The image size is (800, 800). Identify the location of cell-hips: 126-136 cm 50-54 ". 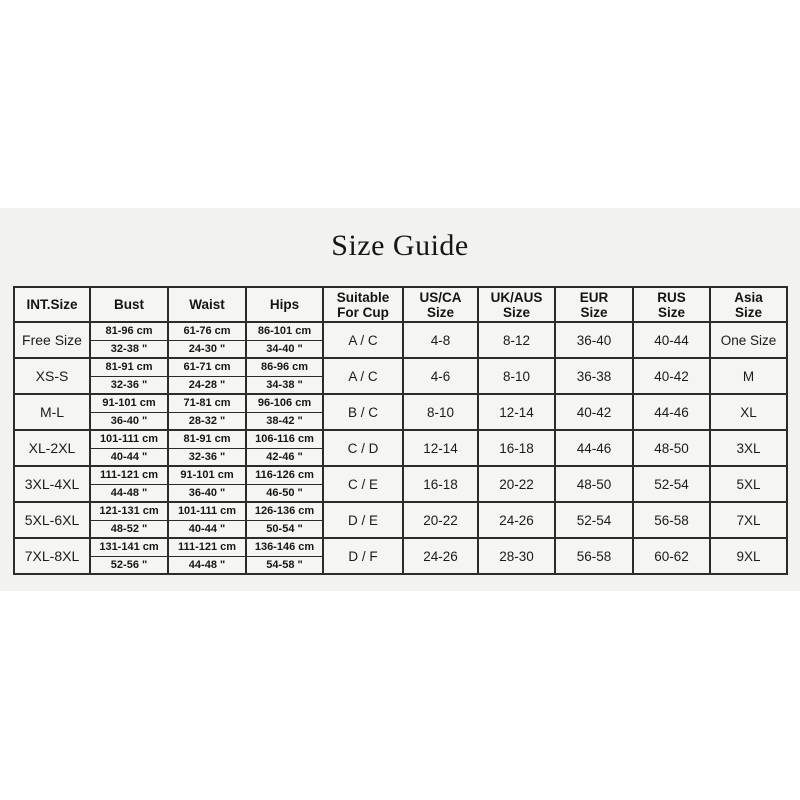
(284, 520).